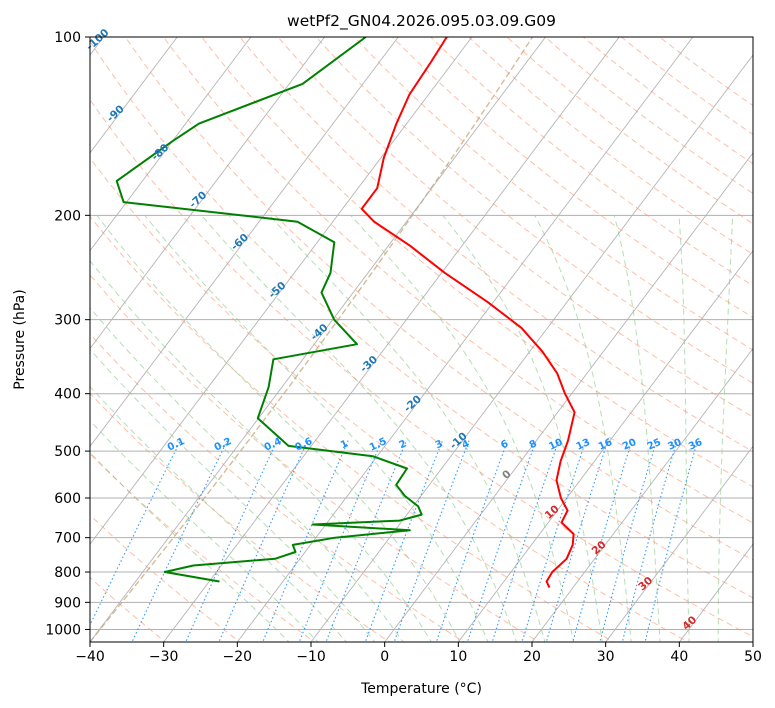  Describe the element at coordinates (504, 444) in the screenshot. I see `mixing-ratio-label: 6` at that location.